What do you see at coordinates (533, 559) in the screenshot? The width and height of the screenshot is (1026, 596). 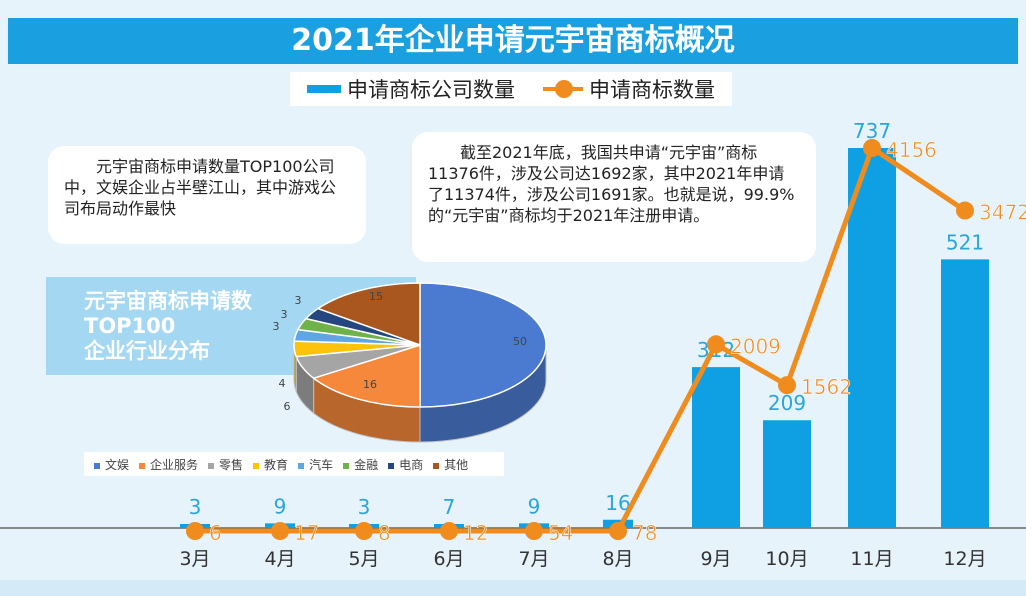 I see `x-tick-label: 7月` at bounding box center [533, 559].